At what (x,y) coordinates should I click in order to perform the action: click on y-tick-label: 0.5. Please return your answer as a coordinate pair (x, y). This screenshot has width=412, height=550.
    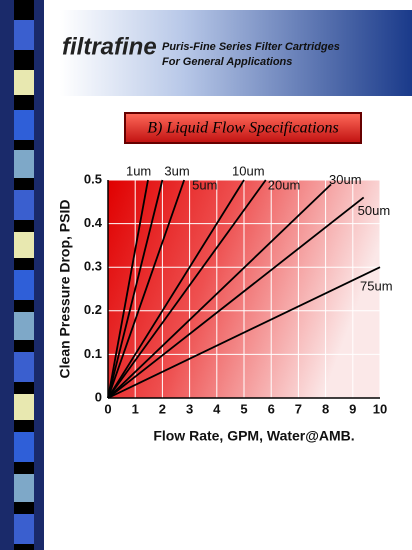
    Looking at the image, I should click on (93, 178).